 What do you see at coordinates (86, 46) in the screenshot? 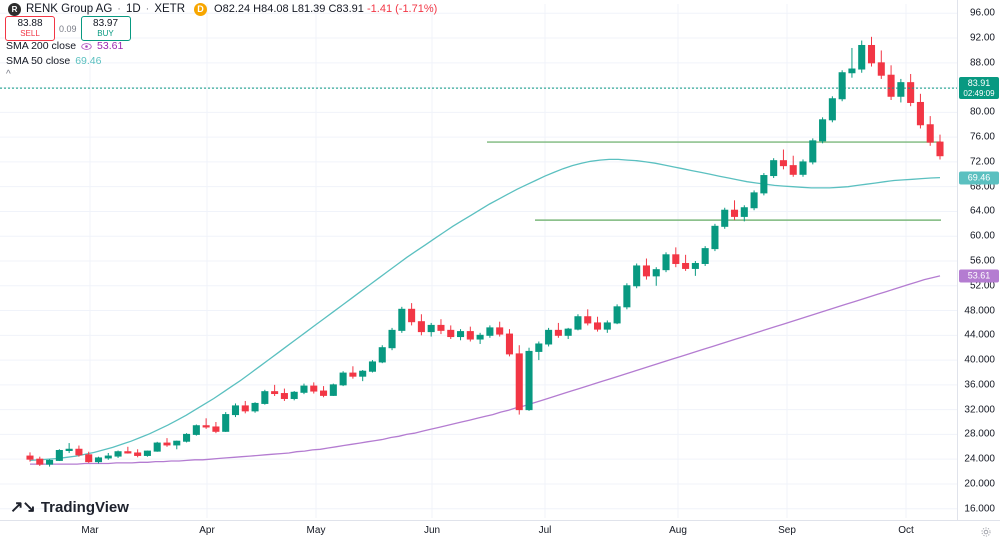
I see `eye-icon` at bounding box center [86, 46].